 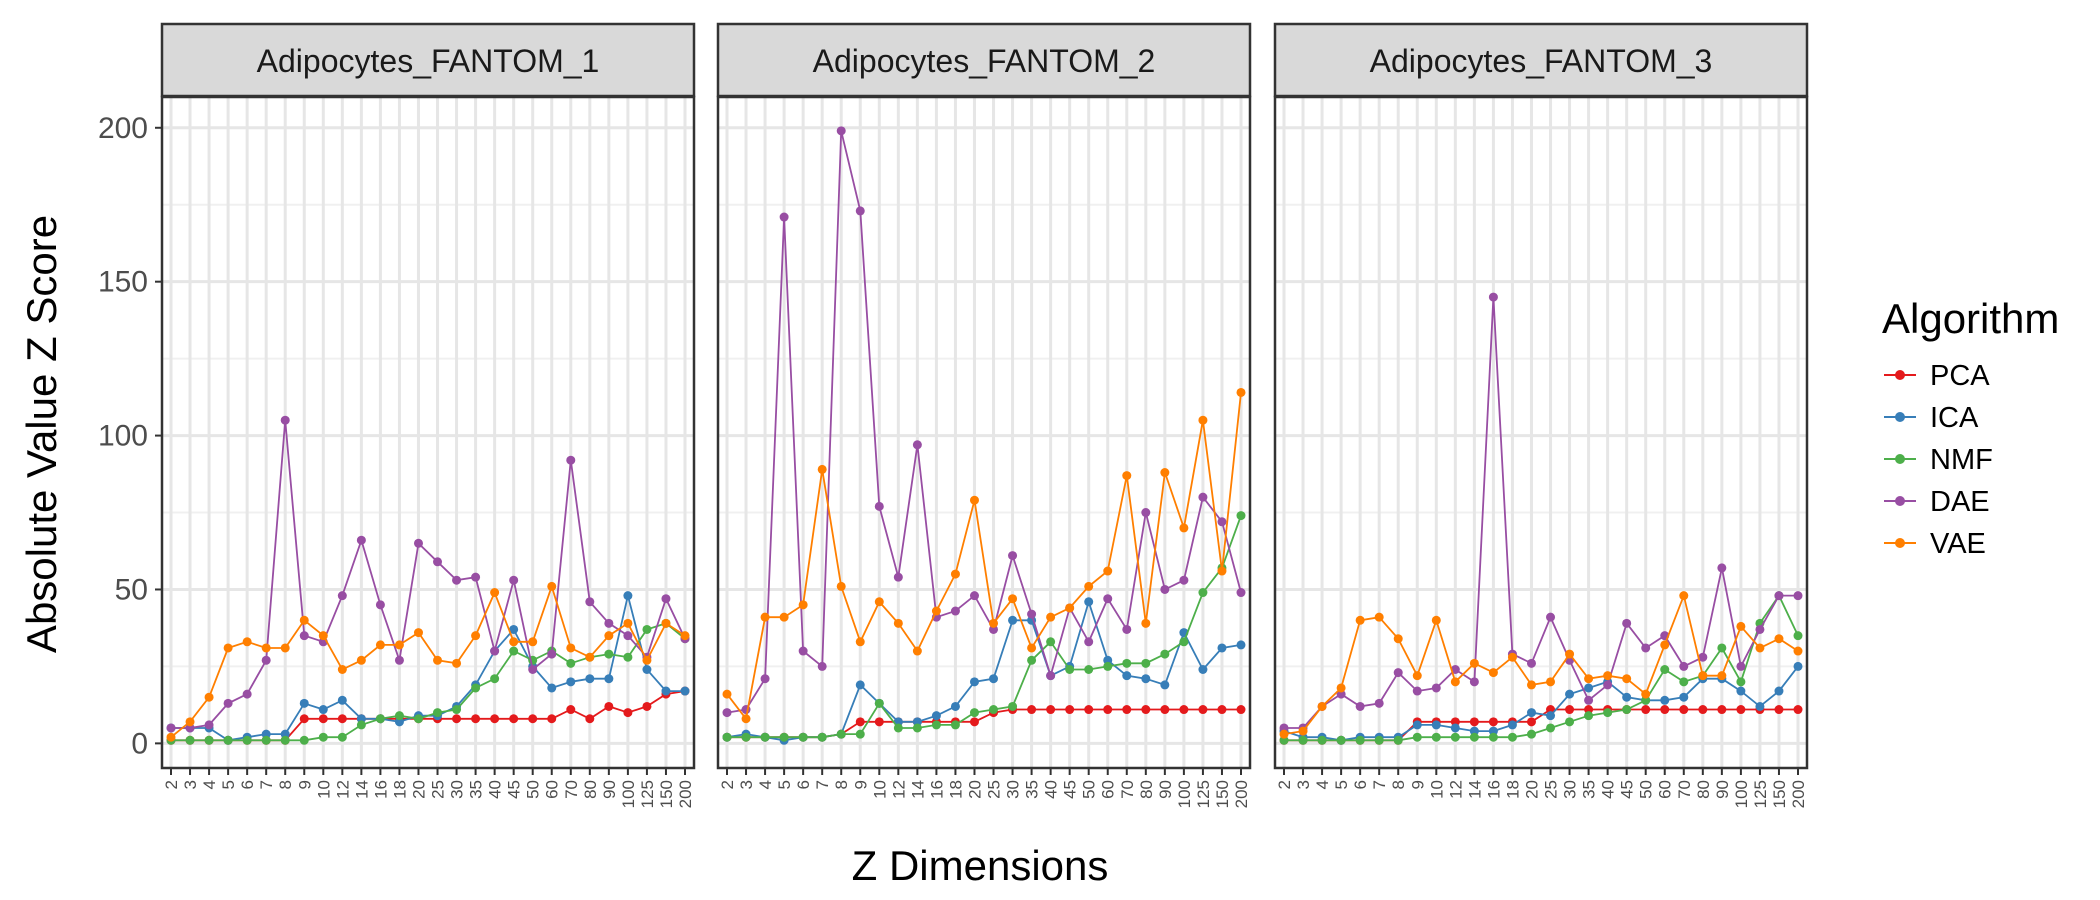 I want to click on x-tick-label: 6, so click(x=247, y=784).